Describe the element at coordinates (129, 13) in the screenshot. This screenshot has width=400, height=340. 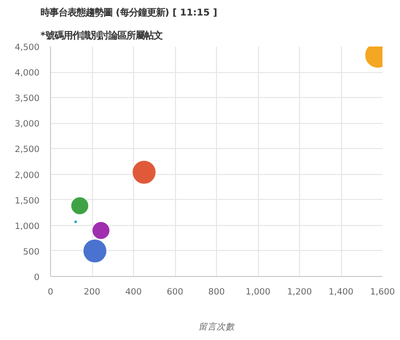
I see `chart-title: 時事台表態趨勢圖 (每分鐘更新) [ 11:15 ]` at that location.